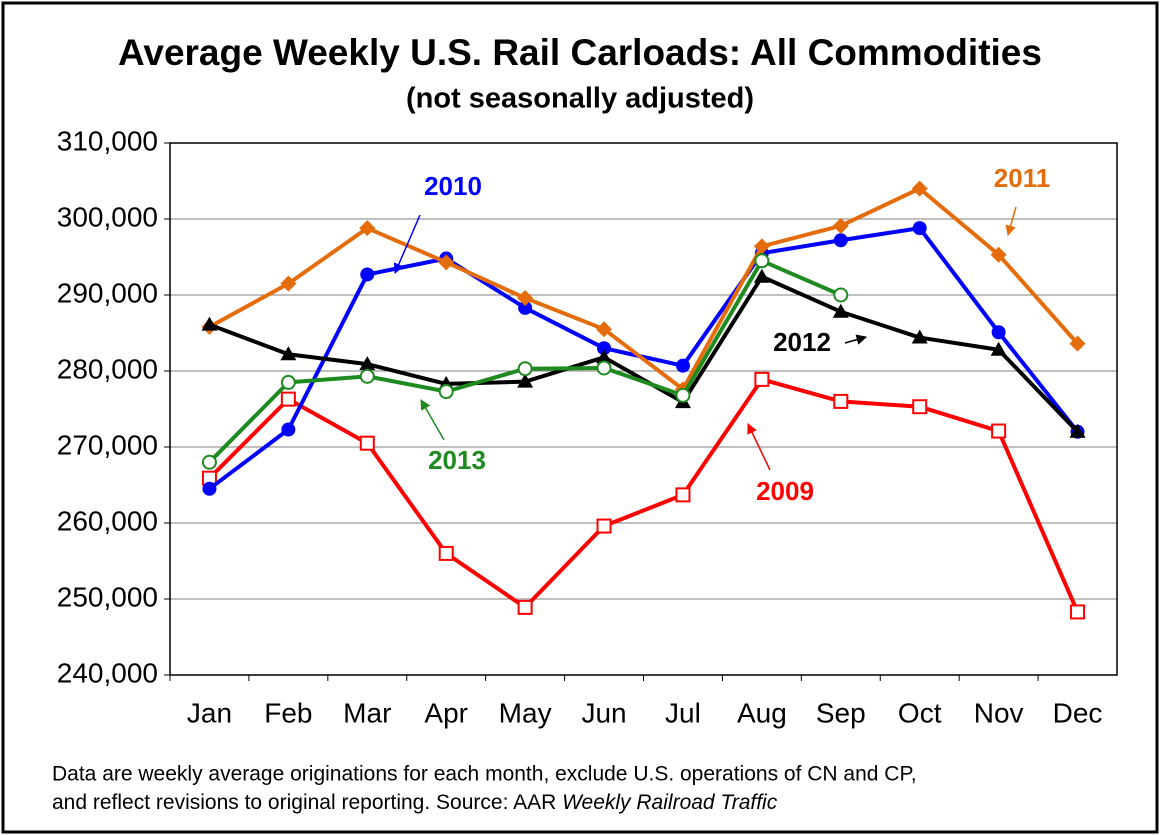 The height and width of the screenshot is (835, 1160). What do you see at coordinates (107, 216) in the screenshot?
I see `y-tick-label: 300,000` at bounding box center [107, 216].